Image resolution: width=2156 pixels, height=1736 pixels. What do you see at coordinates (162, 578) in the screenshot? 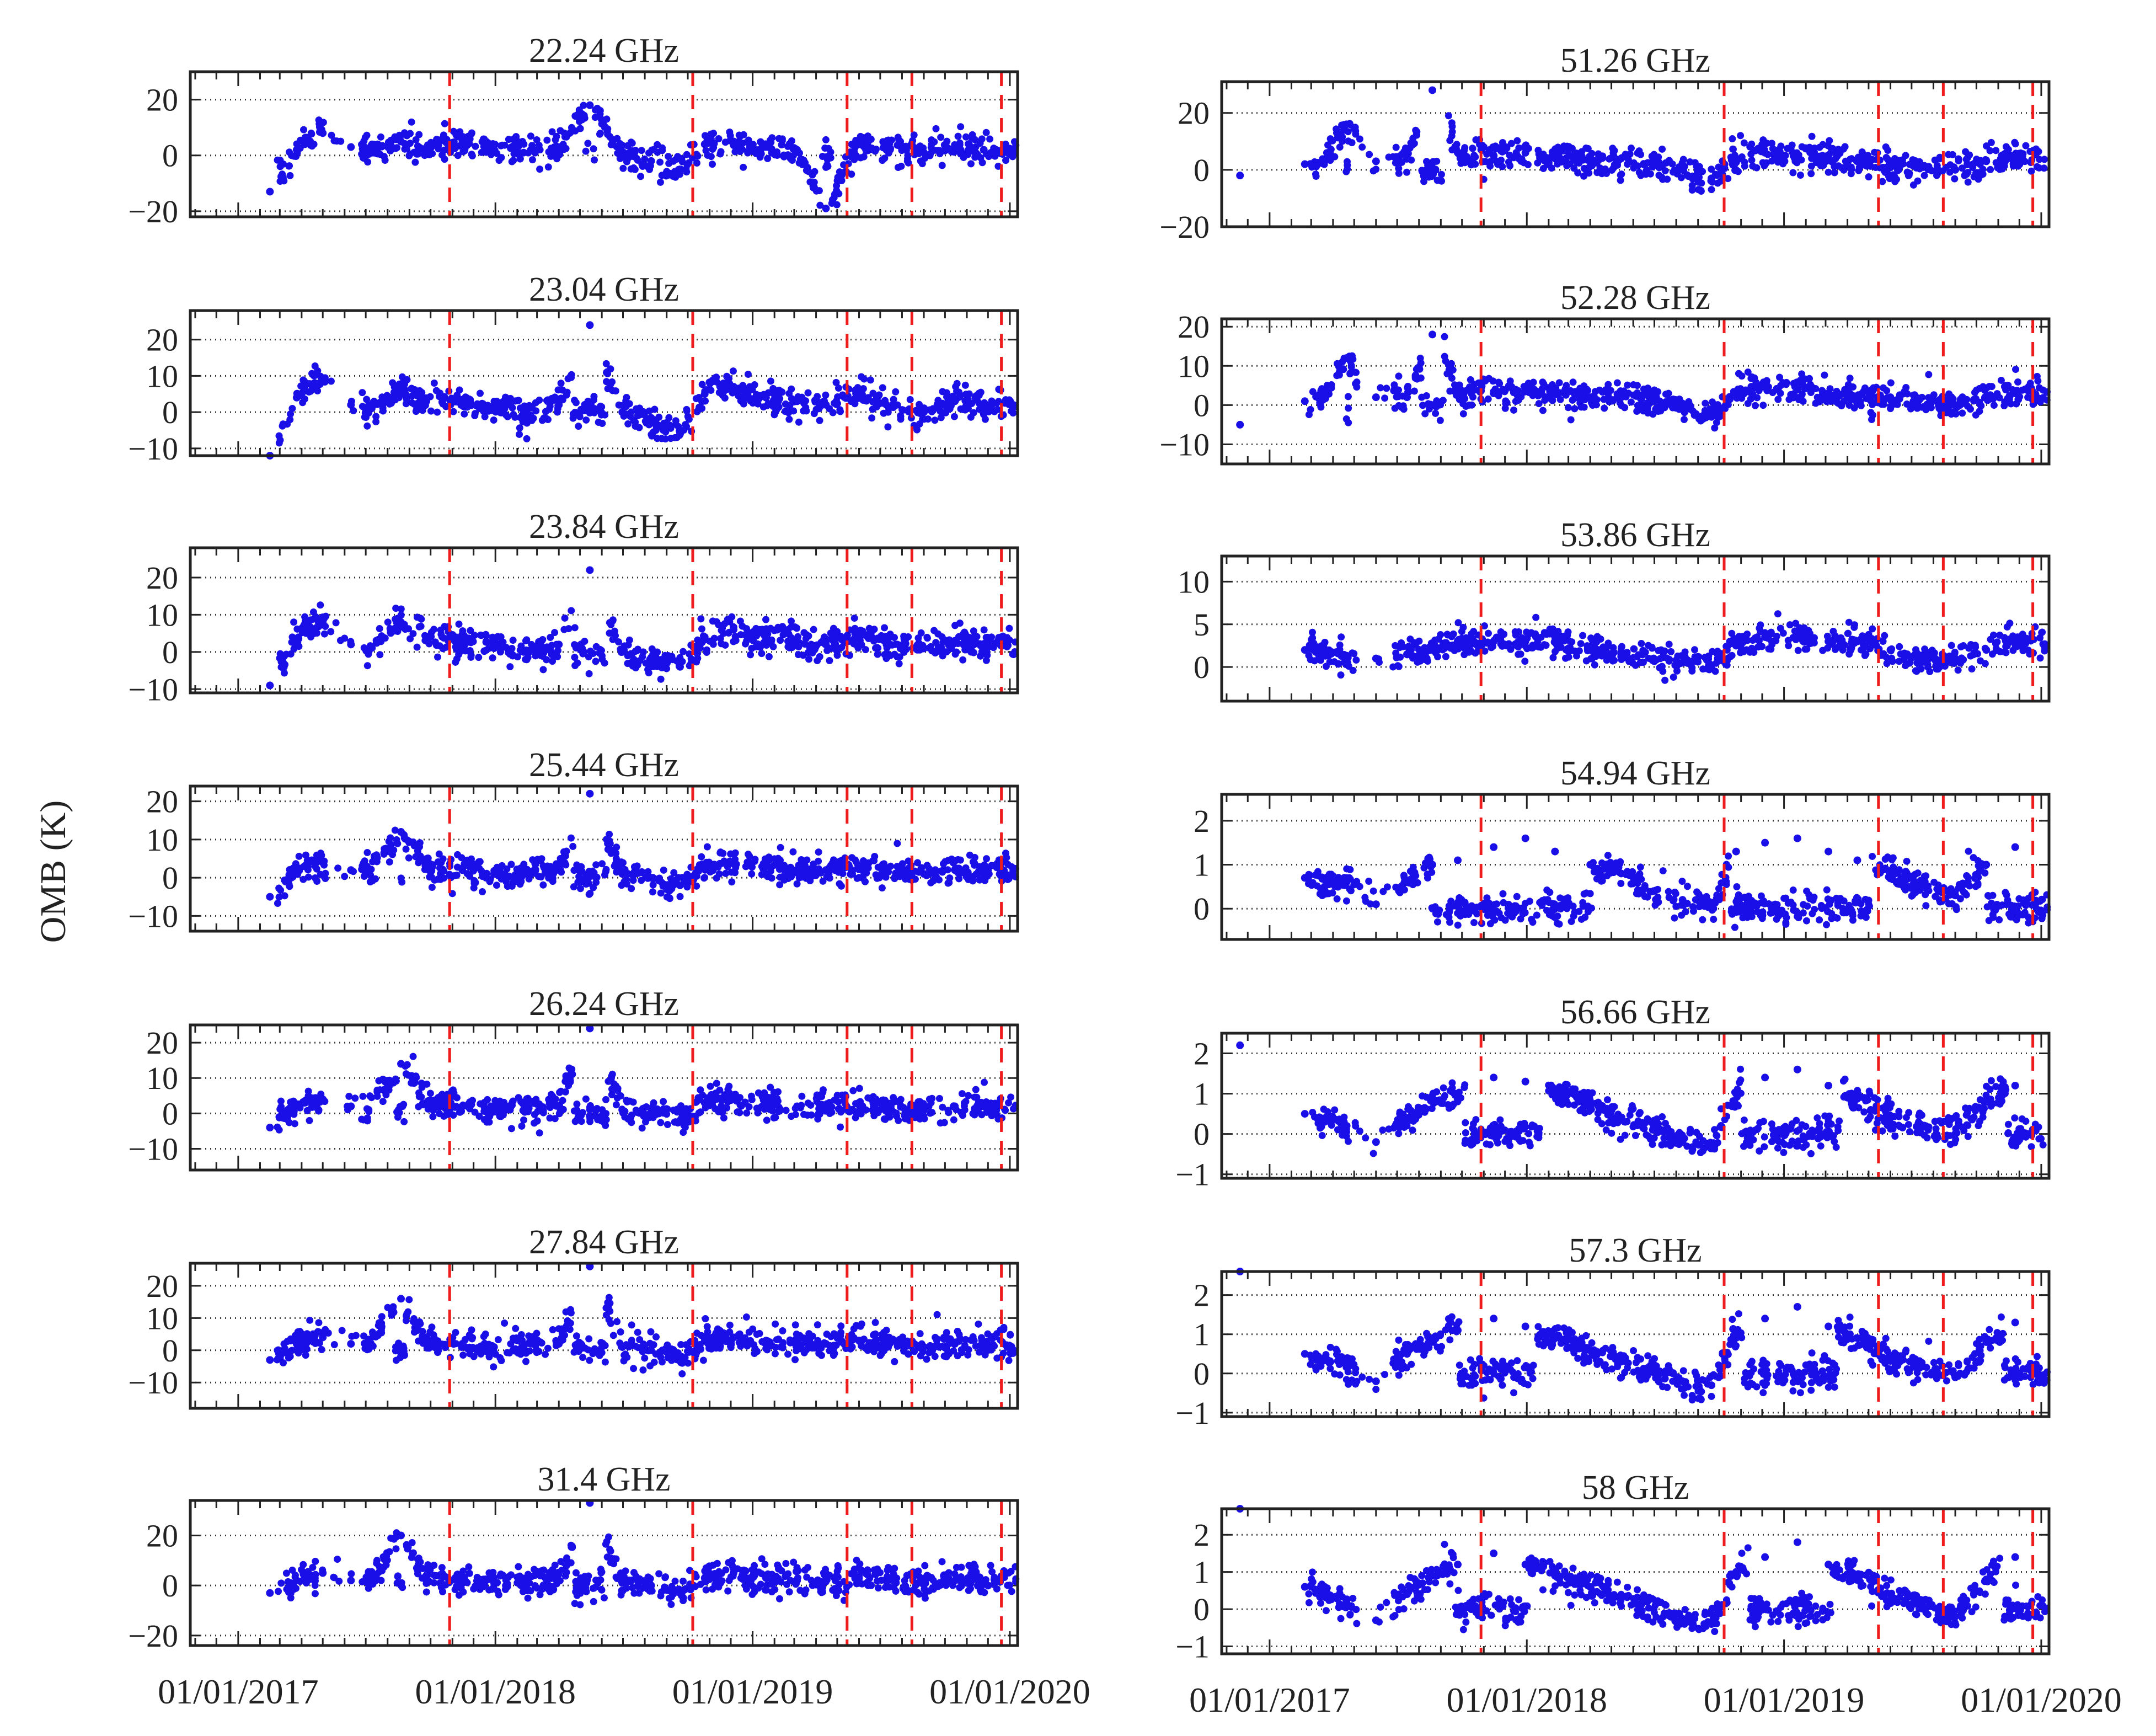
I see `y-tick-label: 20` at bounding box center [162, 578].